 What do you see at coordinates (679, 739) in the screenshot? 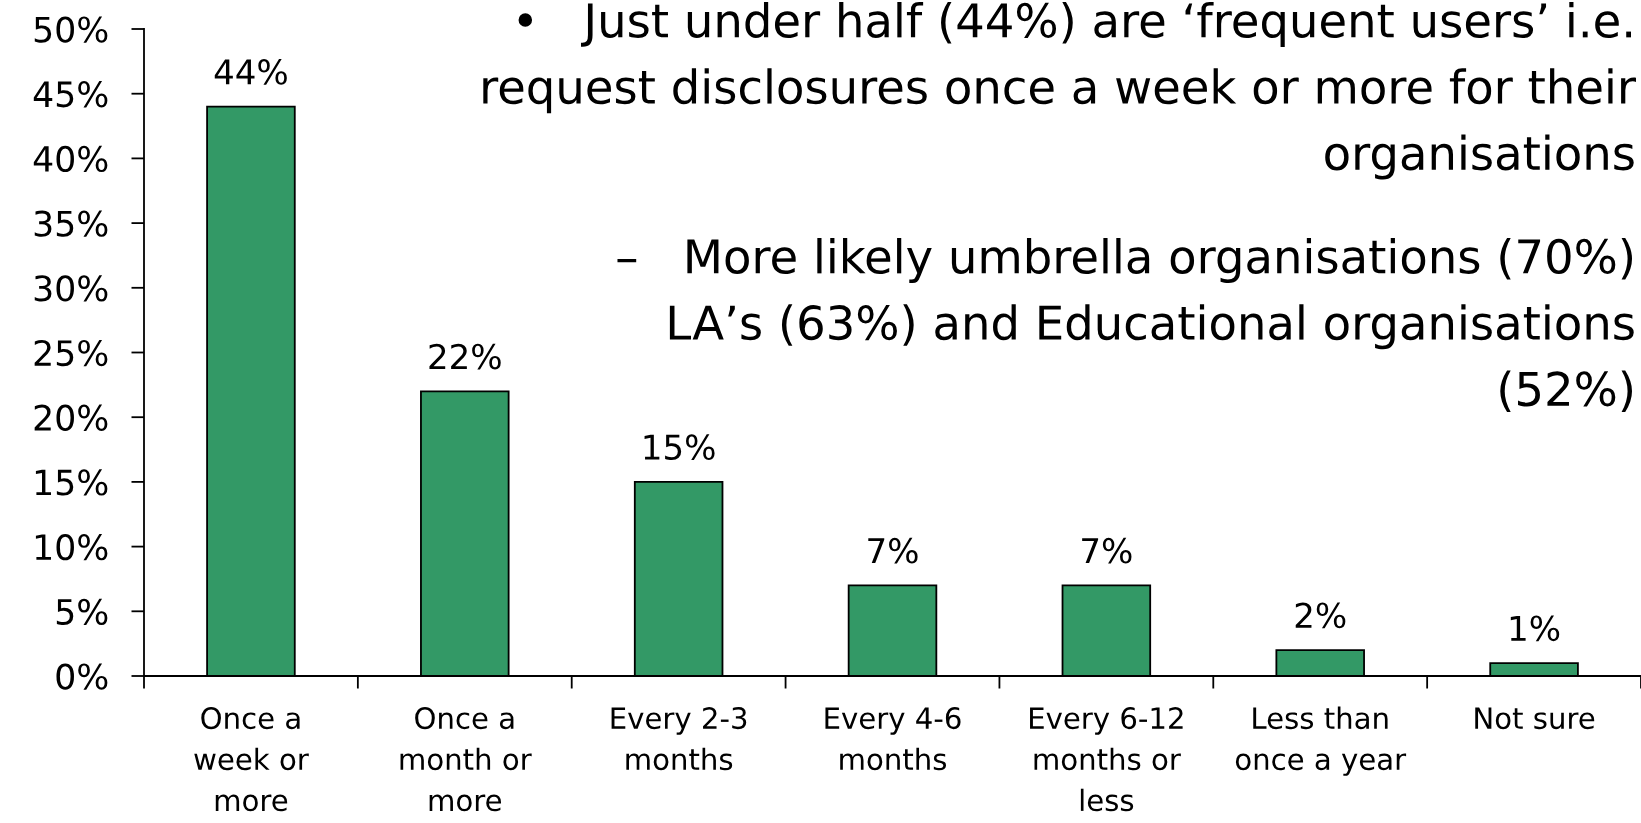
I see `x-tick-label: Every 2-3 months` at bounding box center [679, 739].